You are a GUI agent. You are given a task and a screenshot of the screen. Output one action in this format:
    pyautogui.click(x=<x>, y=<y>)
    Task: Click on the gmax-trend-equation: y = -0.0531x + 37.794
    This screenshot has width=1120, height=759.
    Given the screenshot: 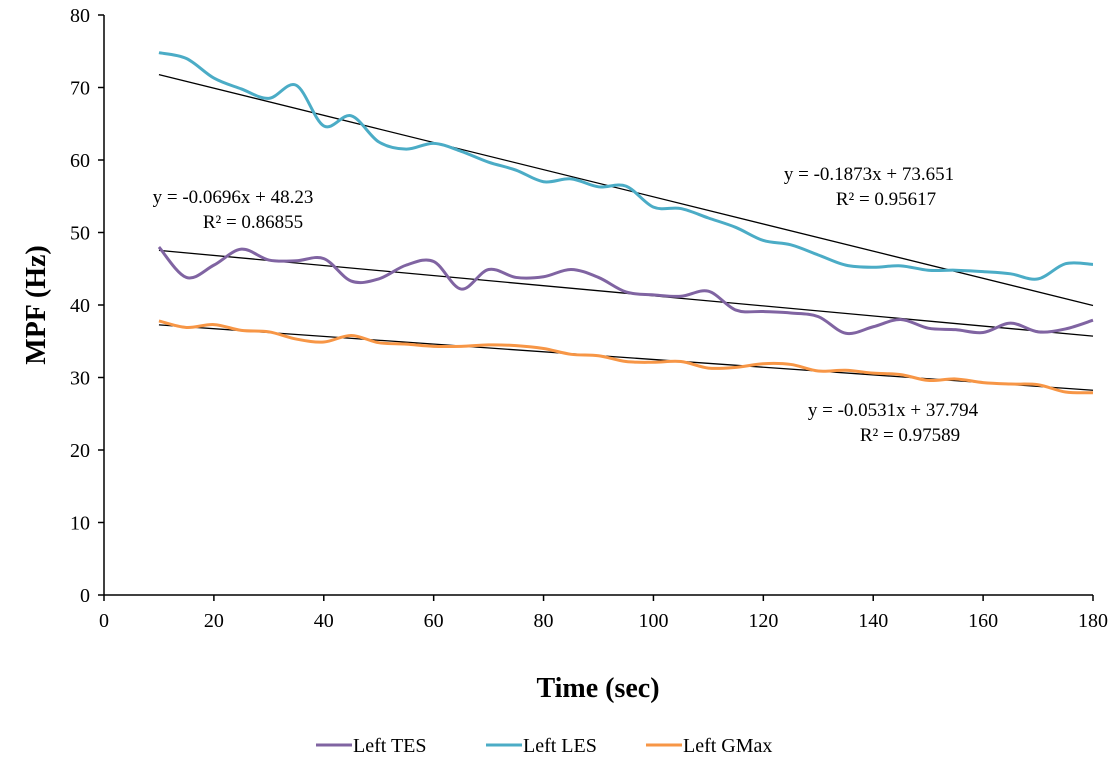 What is the action you would take?
    pyautogui.click(x=893, y=410)
    